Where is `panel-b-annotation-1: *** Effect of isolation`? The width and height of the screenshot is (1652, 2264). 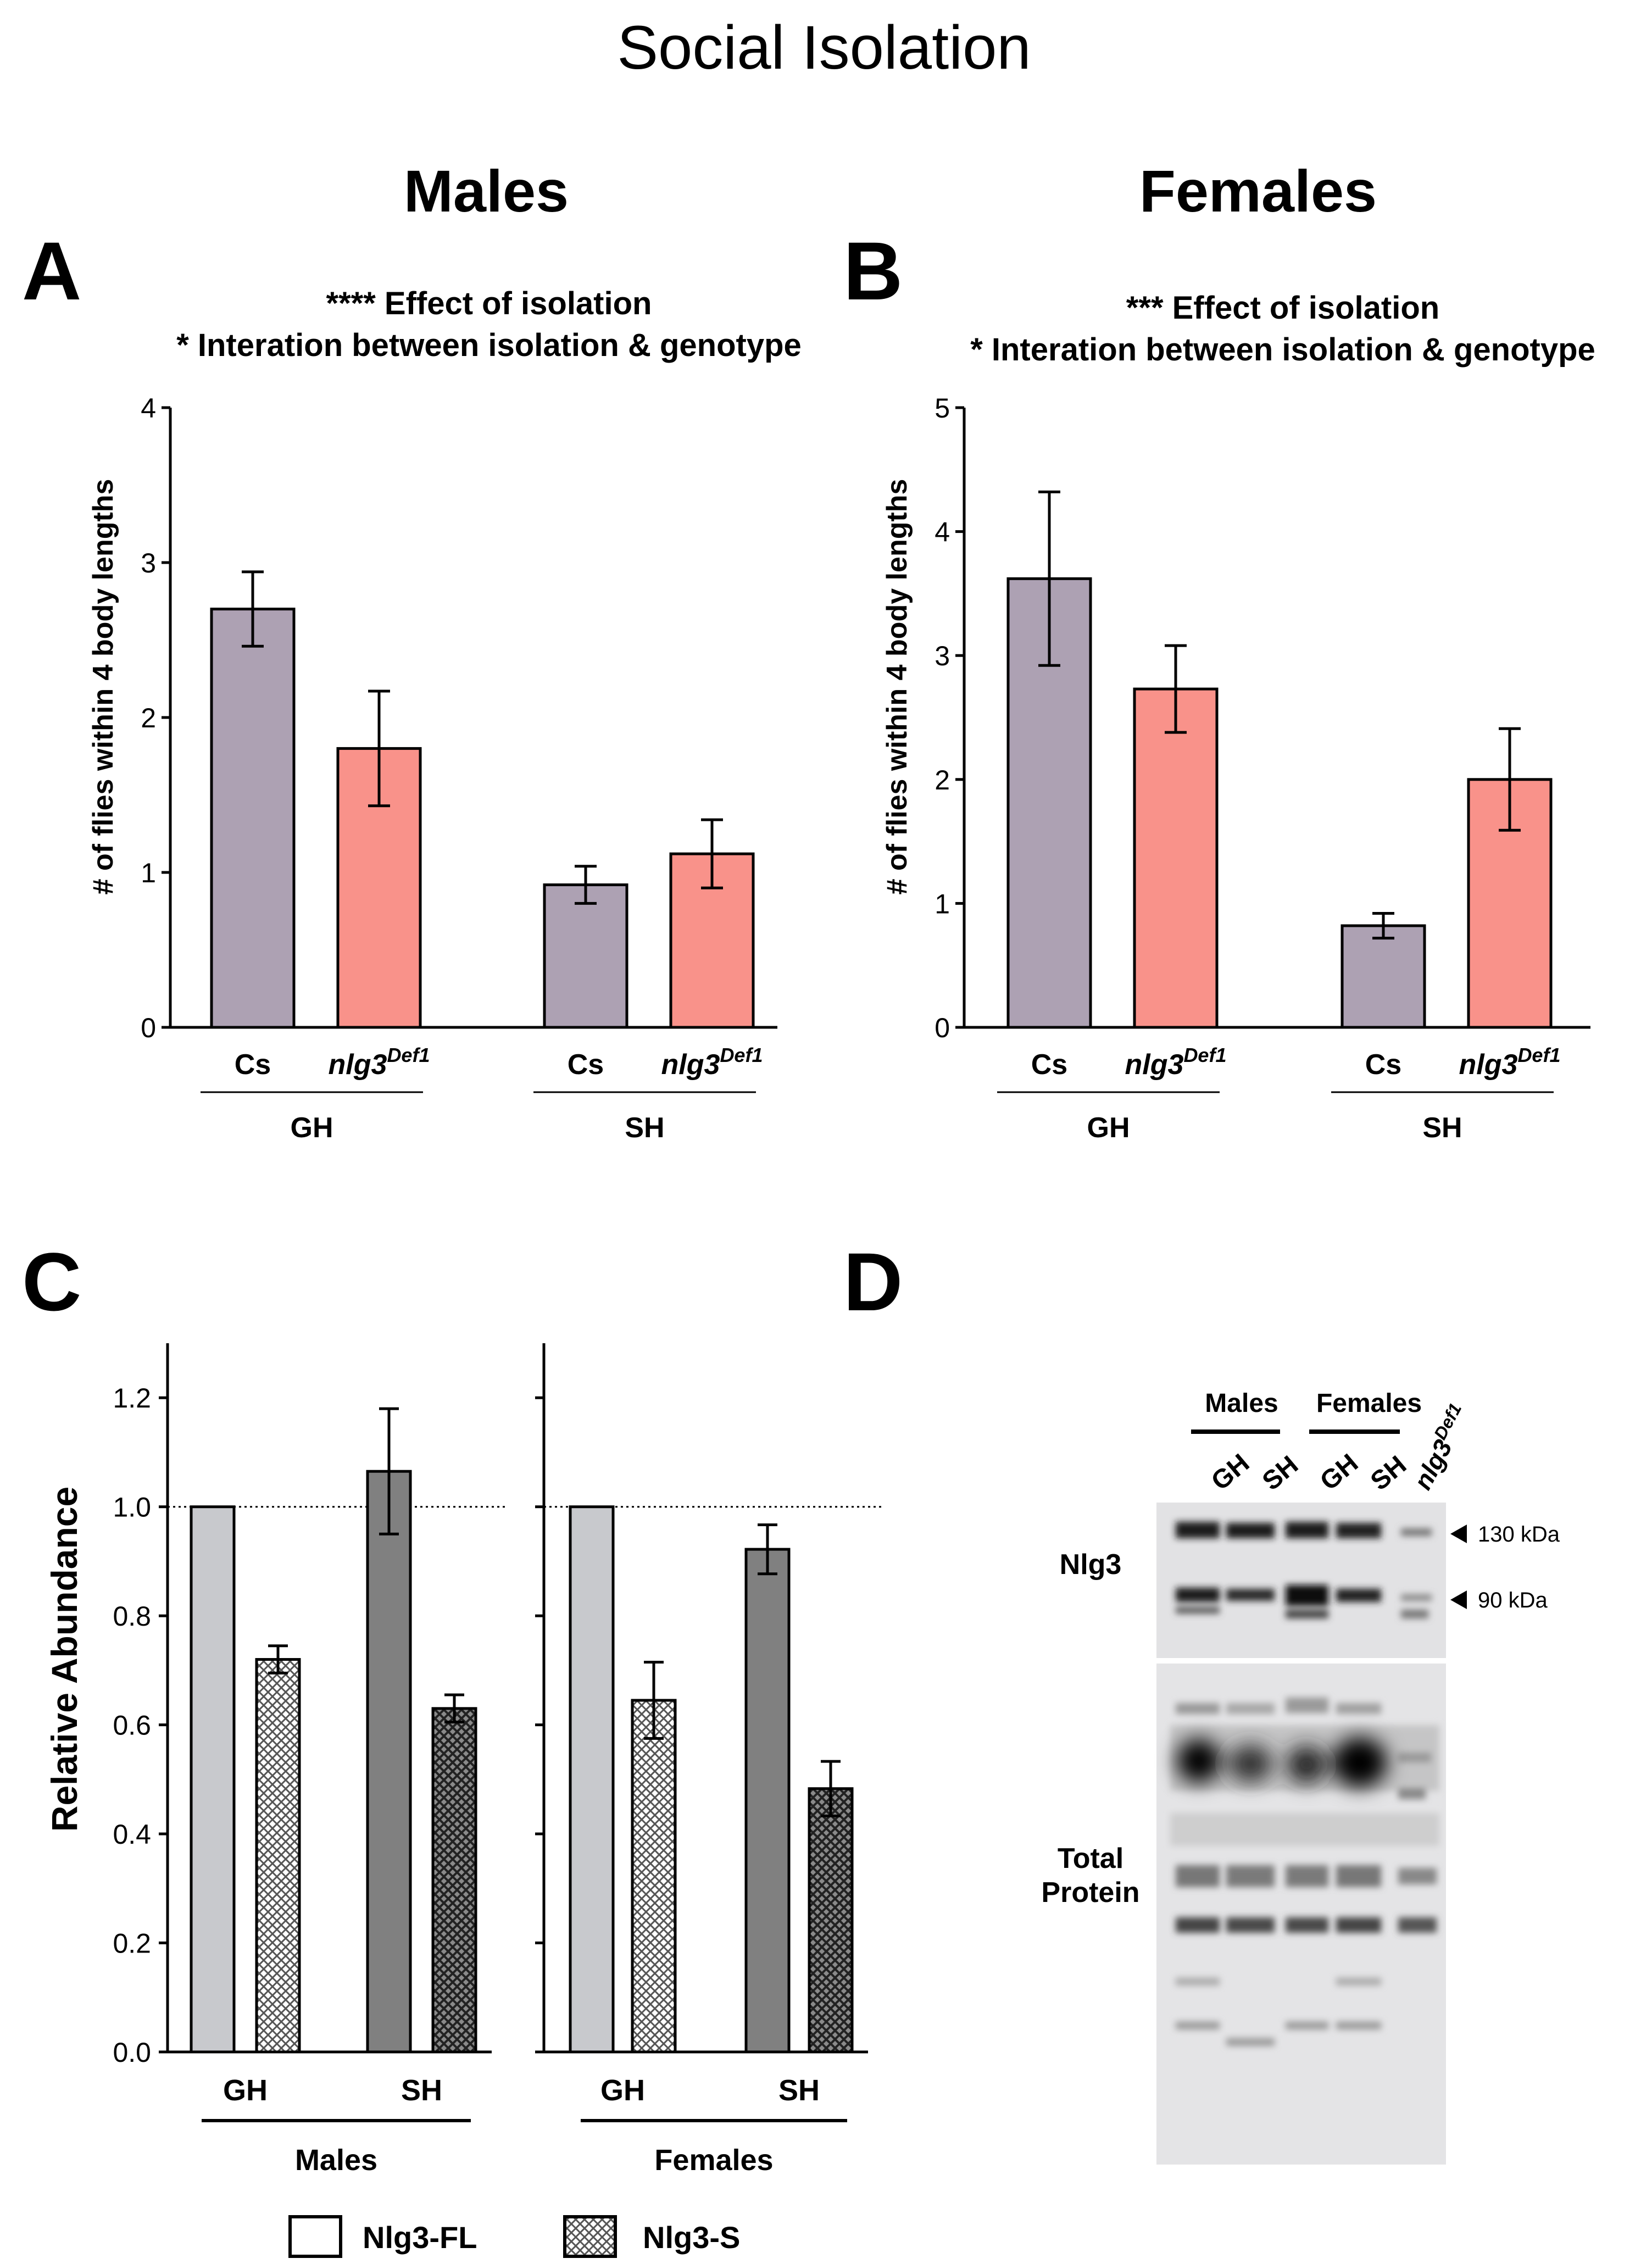 panel-b-annotation-1: *** Effect of isolation is located at coordinates (1283, 308).